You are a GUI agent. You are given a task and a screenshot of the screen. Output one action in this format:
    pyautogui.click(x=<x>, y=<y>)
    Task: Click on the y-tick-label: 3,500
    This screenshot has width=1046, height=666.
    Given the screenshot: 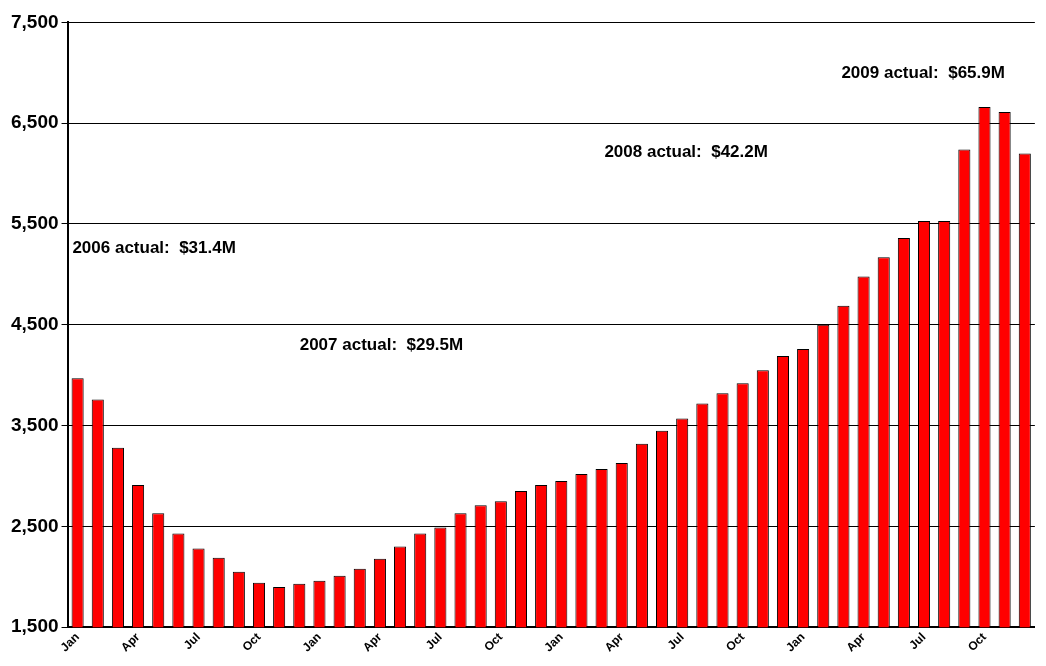 What is the action you would take?
    pyautogui.click(x=35, y=424)
    